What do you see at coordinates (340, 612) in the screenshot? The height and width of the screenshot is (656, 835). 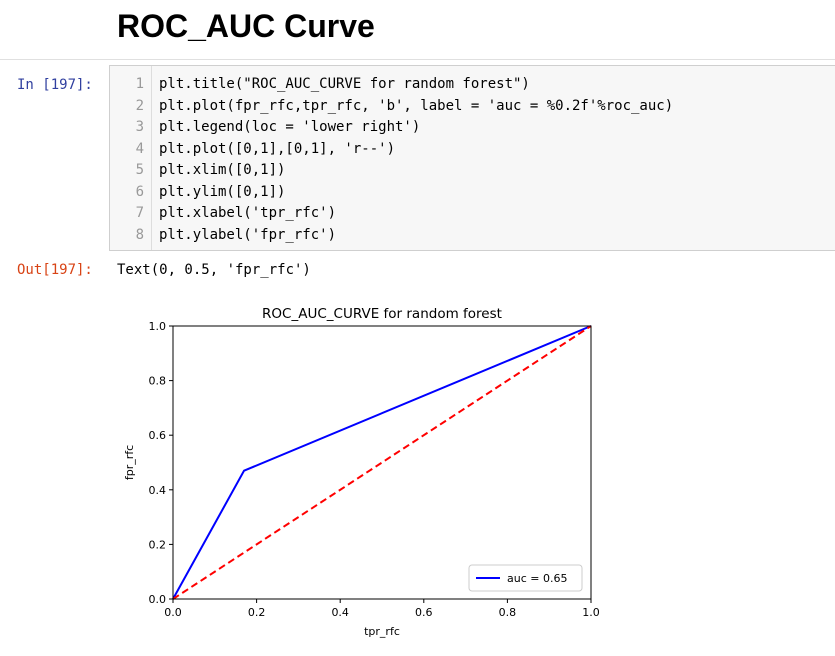 I see `x-tick-label: 0.4` at bounding box center [340, 612].